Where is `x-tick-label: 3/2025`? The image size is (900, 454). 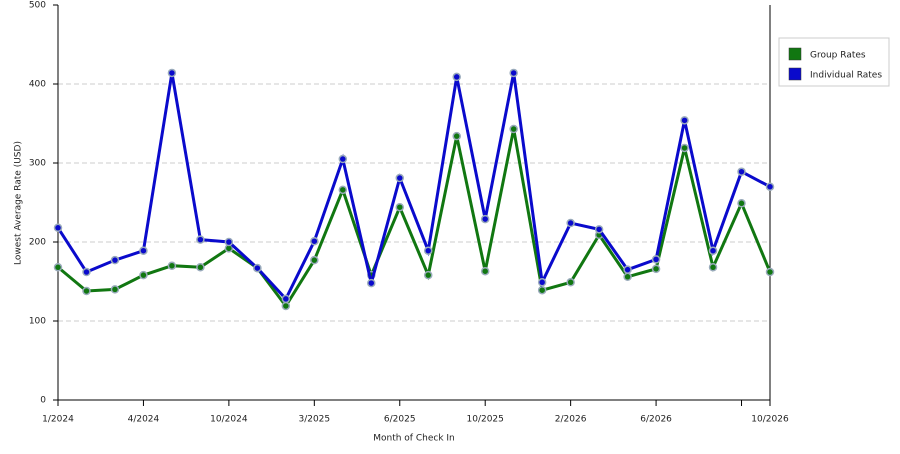
x-tick-label: 3/2025 is located at coordinates (314, 420).